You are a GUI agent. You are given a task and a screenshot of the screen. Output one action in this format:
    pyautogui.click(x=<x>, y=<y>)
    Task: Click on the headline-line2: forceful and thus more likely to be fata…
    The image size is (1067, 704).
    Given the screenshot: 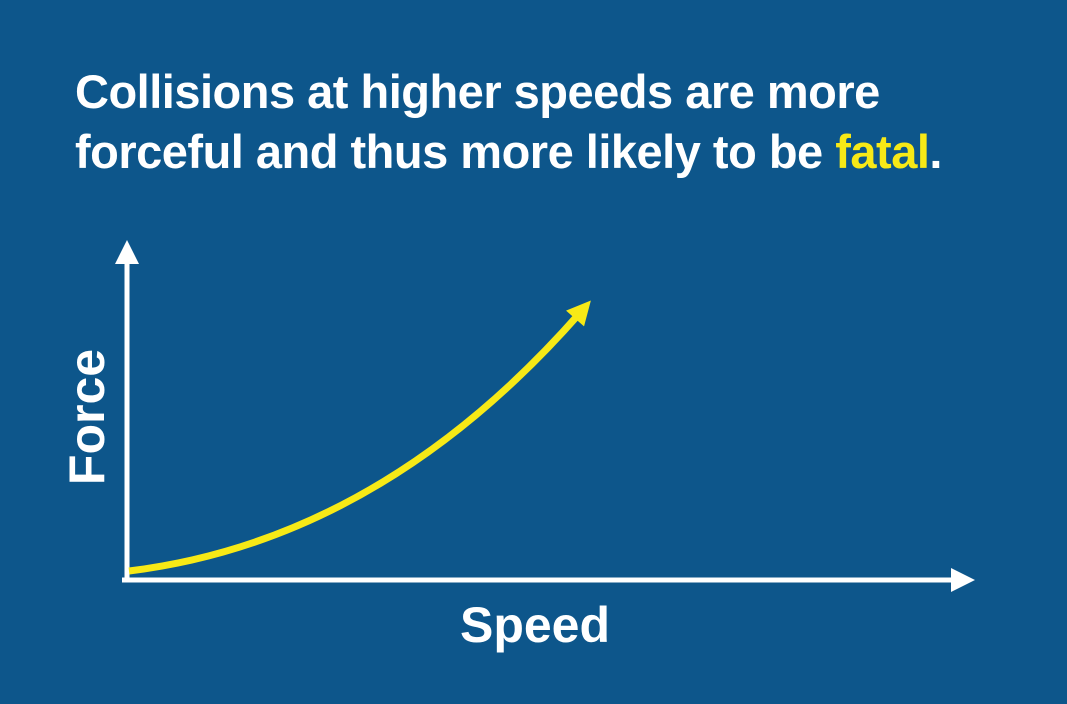 What is the action you would take?
    pyautogui.click(x=555, y=152)
    